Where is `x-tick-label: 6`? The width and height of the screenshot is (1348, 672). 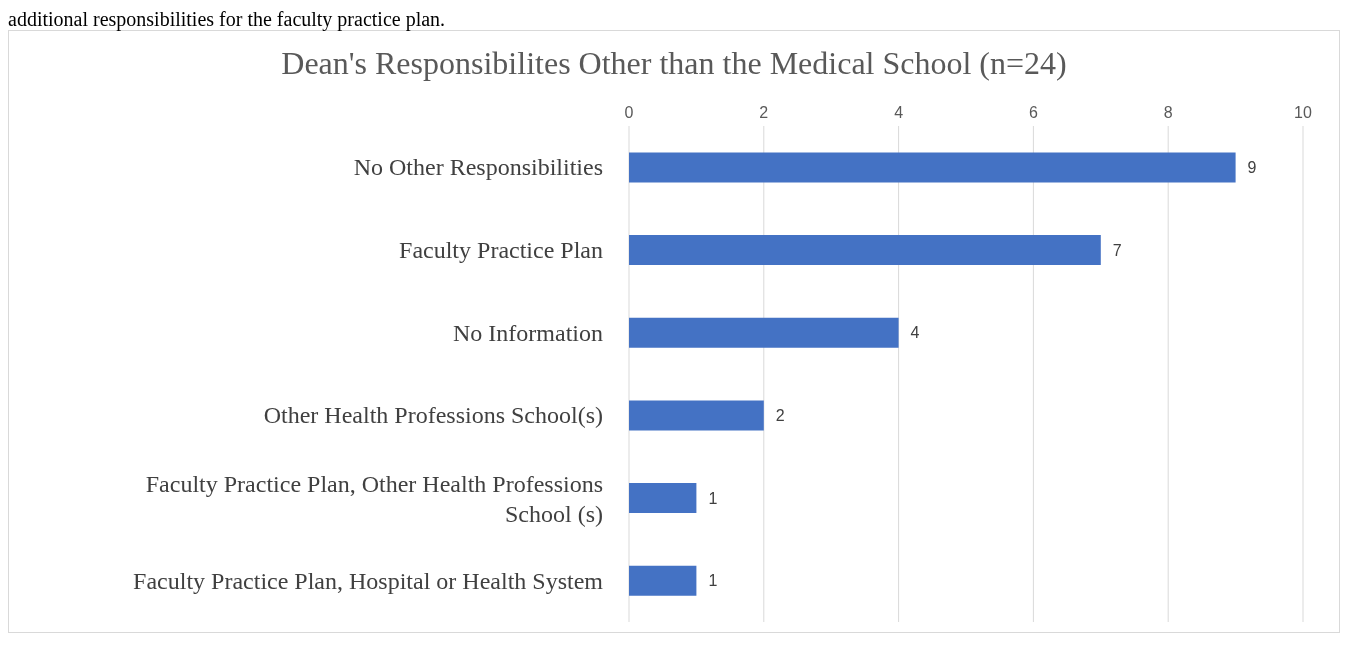 x-tick-label: 6 is located at coordinates (1033, 112).